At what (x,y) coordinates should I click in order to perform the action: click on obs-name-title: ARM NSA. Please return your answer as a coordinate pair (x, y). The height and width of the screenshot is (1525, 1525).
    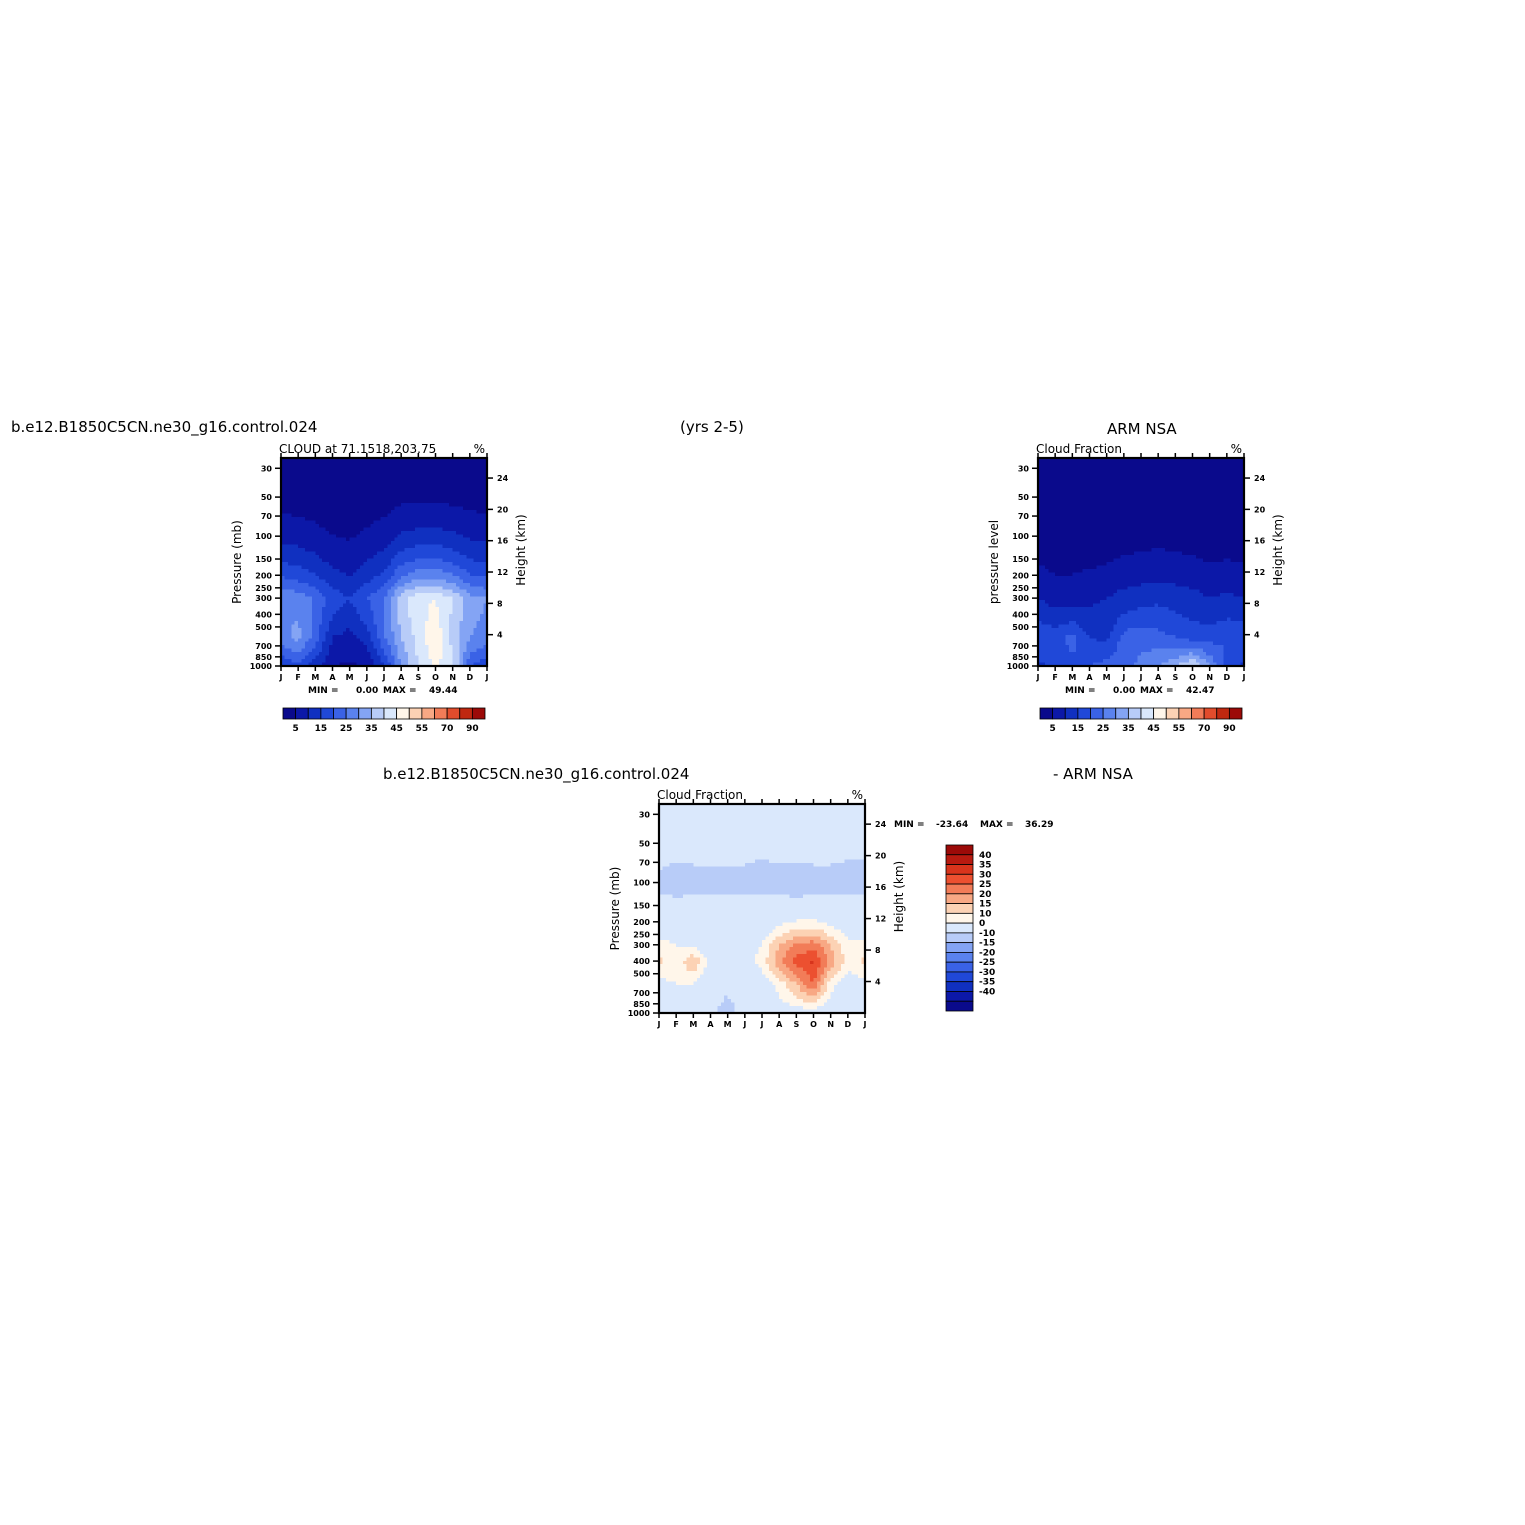
    Looking at the image, I should click on (1142, 429).